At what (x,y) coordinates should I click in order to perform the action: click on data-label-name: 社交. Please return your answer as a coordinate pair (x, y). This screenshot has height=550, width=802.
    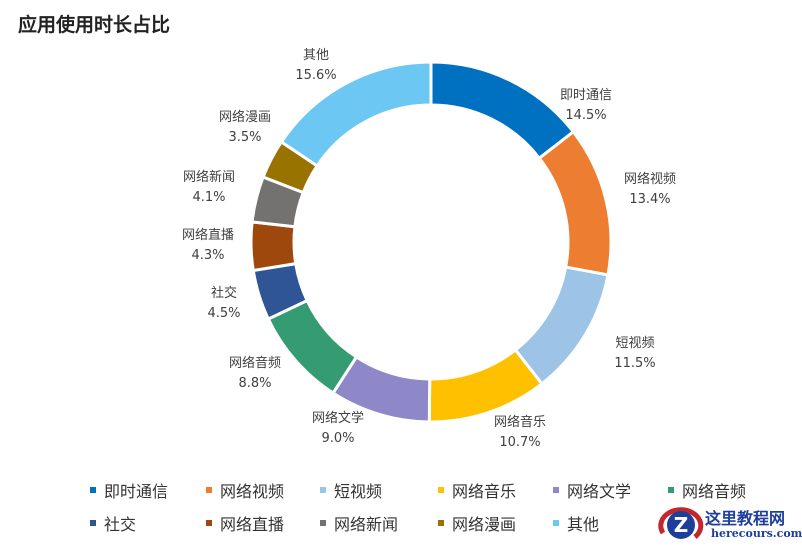
    Looking at the image, I should click on (223, 293).